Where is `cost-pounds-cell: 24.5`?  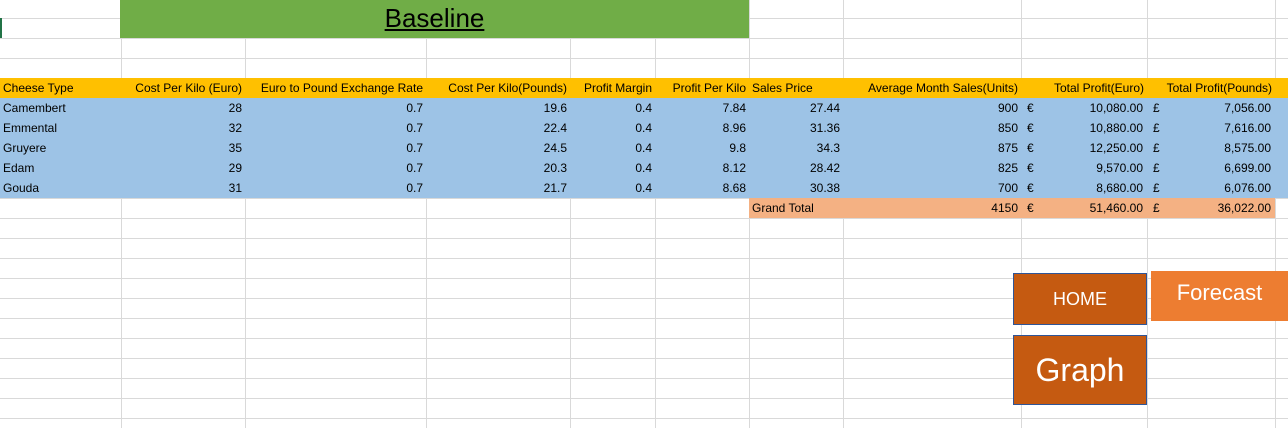 cost-pounds-cell: 24.5 is located at coordinates (498, 148).